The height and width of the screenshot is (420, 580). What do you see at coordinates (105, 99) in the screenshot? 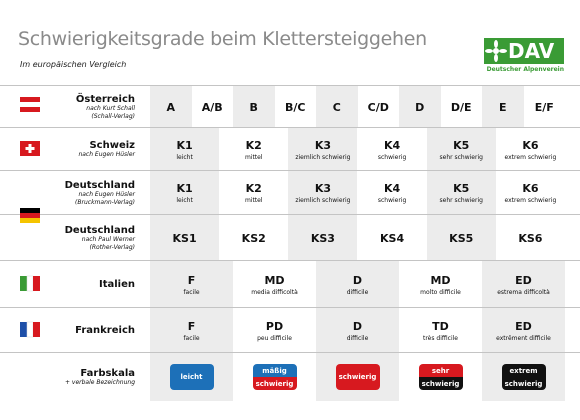
I see `row-name: Österreich` at bounding box center [105, 99].